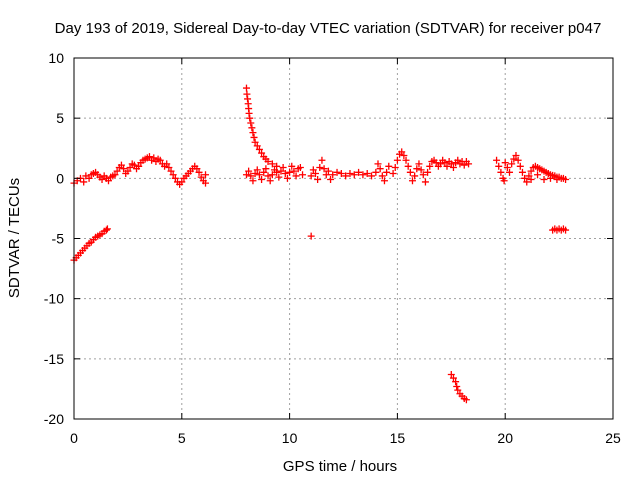 The image size is (640, 480). I want to click on x-axis-label: GPS time / hours, so click(340, 466).